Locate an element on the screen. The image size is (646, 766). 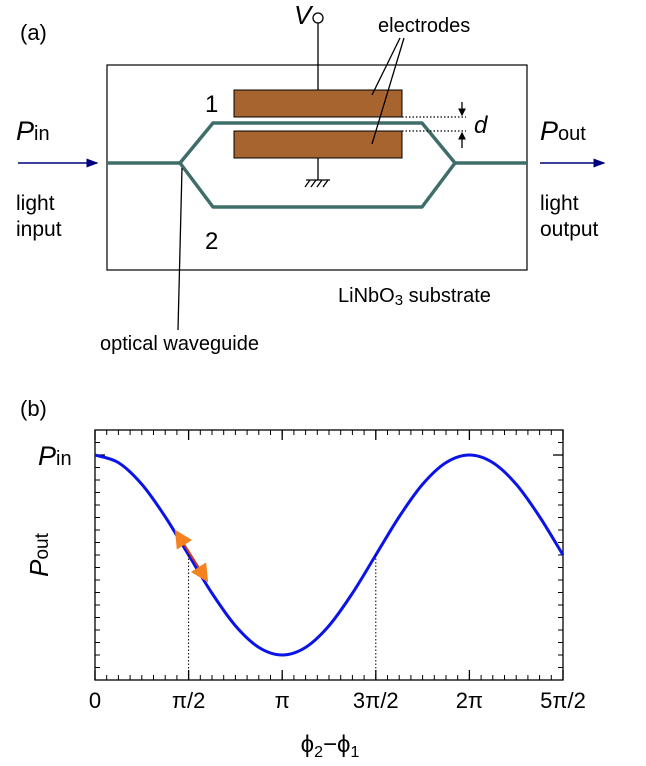
panel-label: (a) is located at coordinates (33, 32).